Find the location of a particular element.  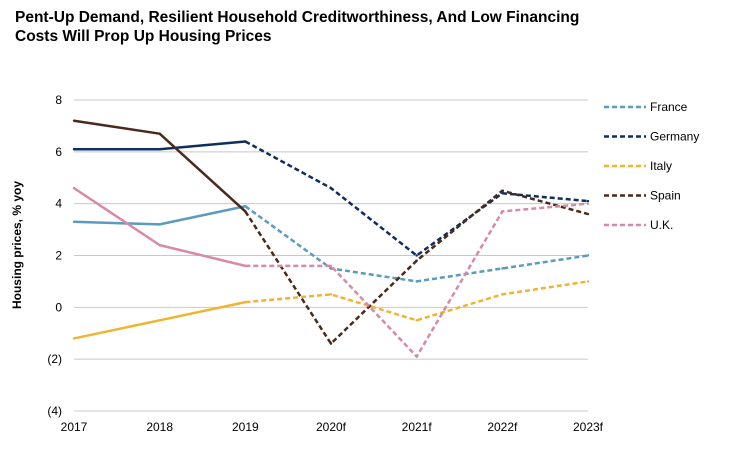

y-tick-label: 2 is located at coordinates (58, 256).